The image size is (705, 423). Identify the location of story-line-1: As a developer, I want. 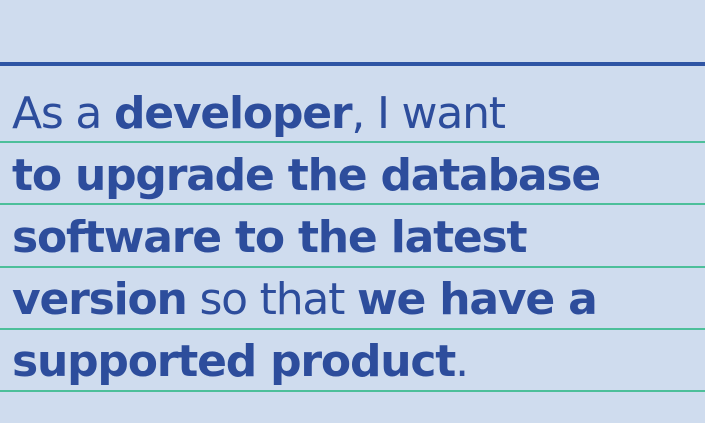
(357, 114).